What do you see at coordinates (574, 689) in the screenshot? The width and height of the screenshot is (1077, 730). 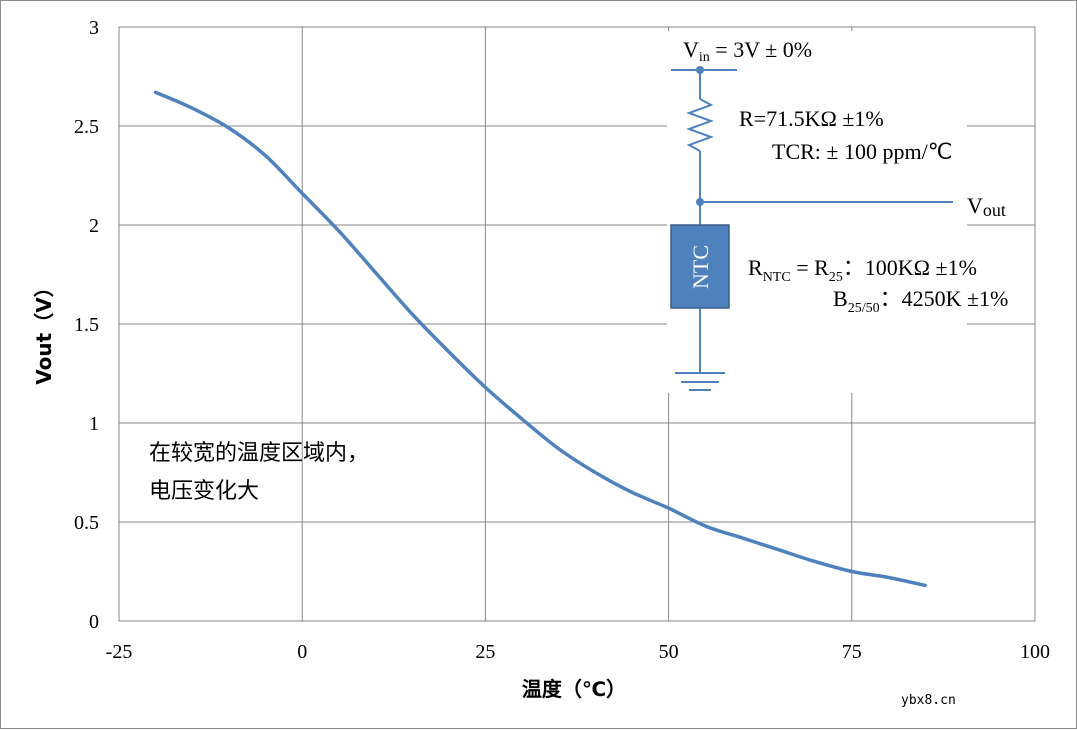 I see `x-axis-label: 温度（℃）` at bounding box center [574, 689].